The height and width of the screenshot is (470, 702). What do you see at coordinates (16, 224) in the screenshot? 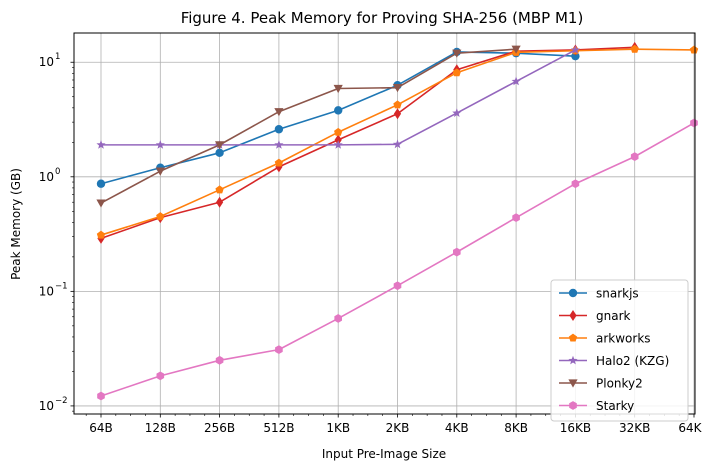
I see `y-axis-label: Peak Memory (GB)` at bounding box center [16, 224].